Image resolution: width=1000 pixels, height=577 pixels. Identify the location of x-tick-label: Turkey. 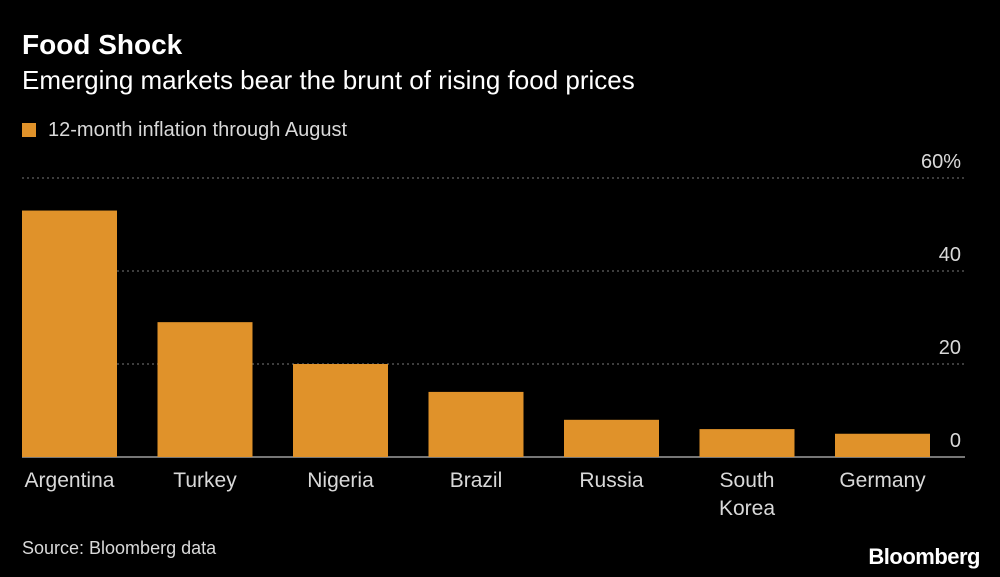
(205, 480).